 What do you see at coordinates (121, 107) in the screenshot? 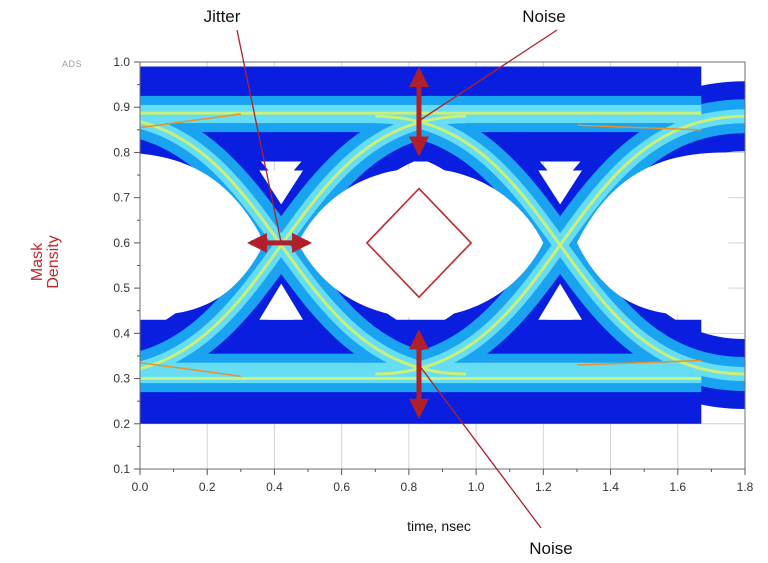
I see `y-tick-label: 0.9` at bounding box center [121, 107].